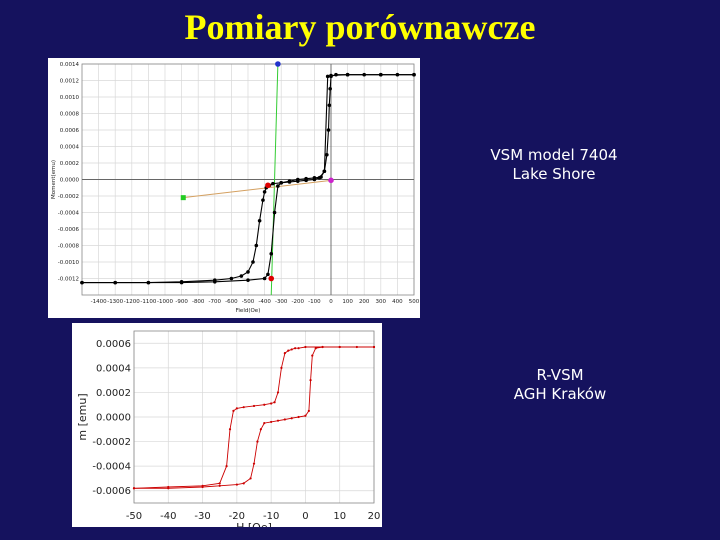 This screenshot has height=540, width=720. I want to click on x-tick-label-3: -20, so click(237, 516).